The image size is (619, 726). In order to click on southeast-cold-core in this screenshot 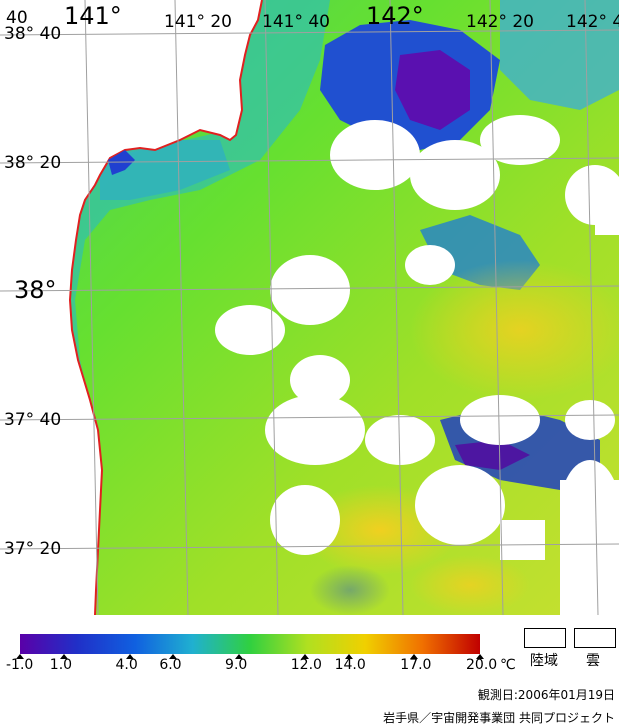, I will do `click(492, 455)`.